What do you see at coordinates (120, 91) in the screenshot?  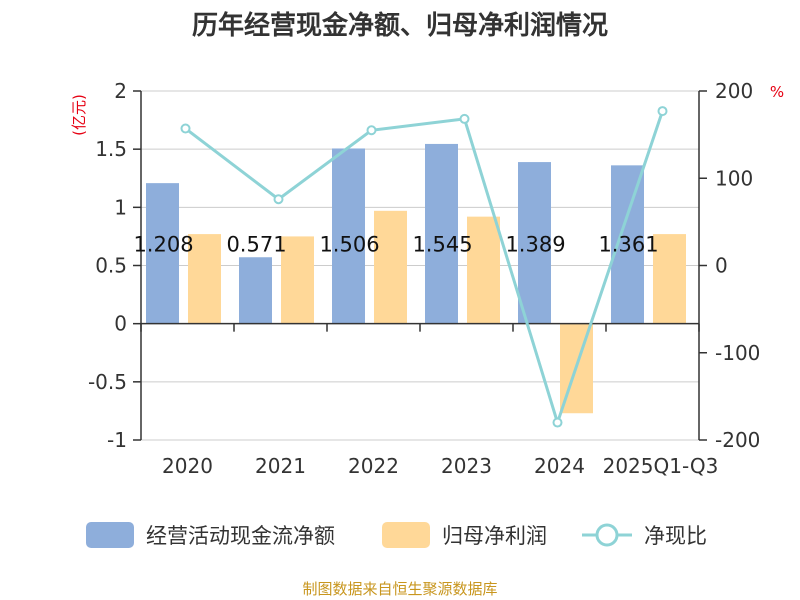 I see `left-tick-label-0: 2` at bounding box center [120, 91].